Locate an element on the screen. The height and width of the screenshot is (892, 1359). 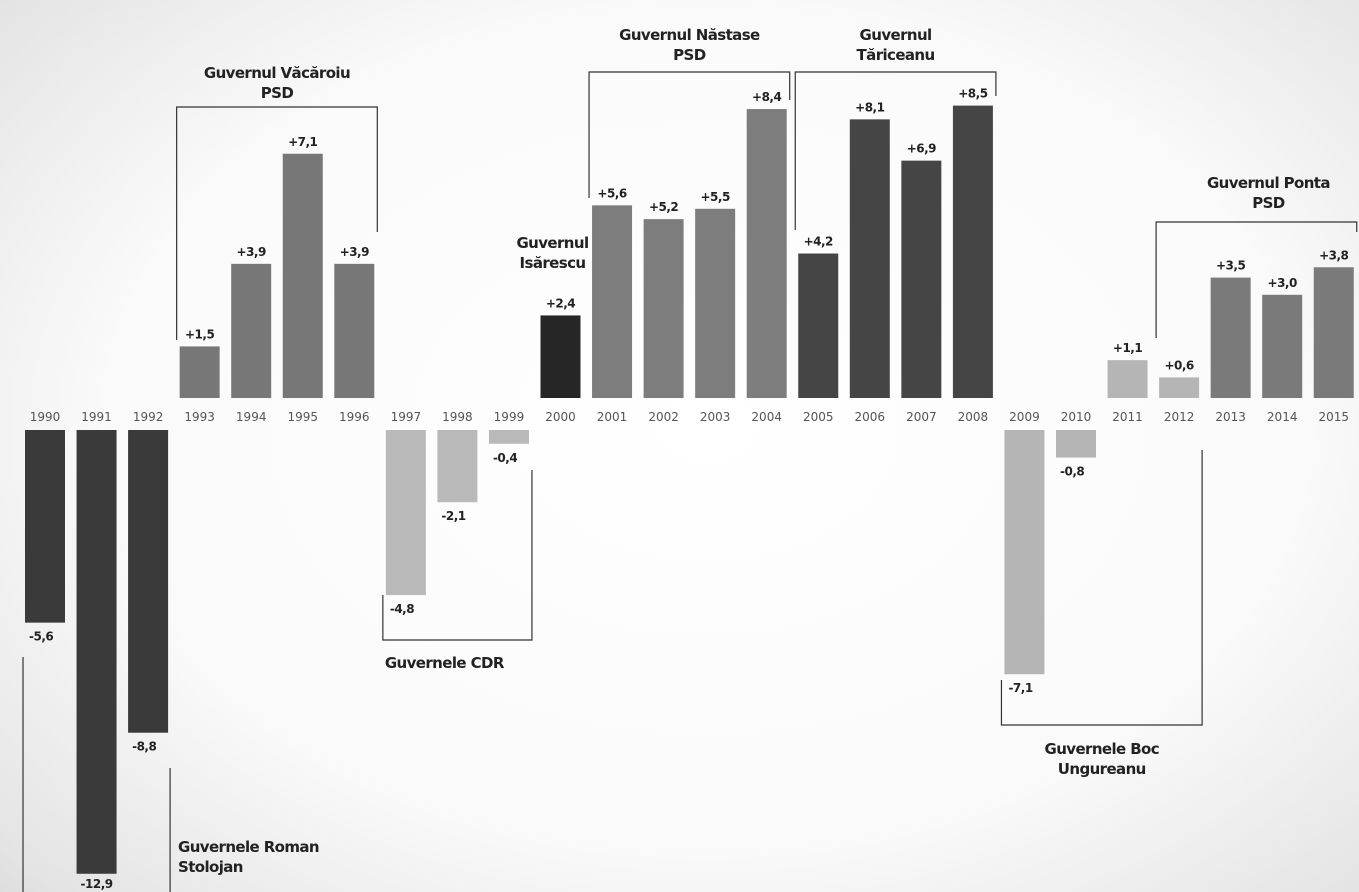
year-label-2009: 2009 is located at coordinates (1024, 417).